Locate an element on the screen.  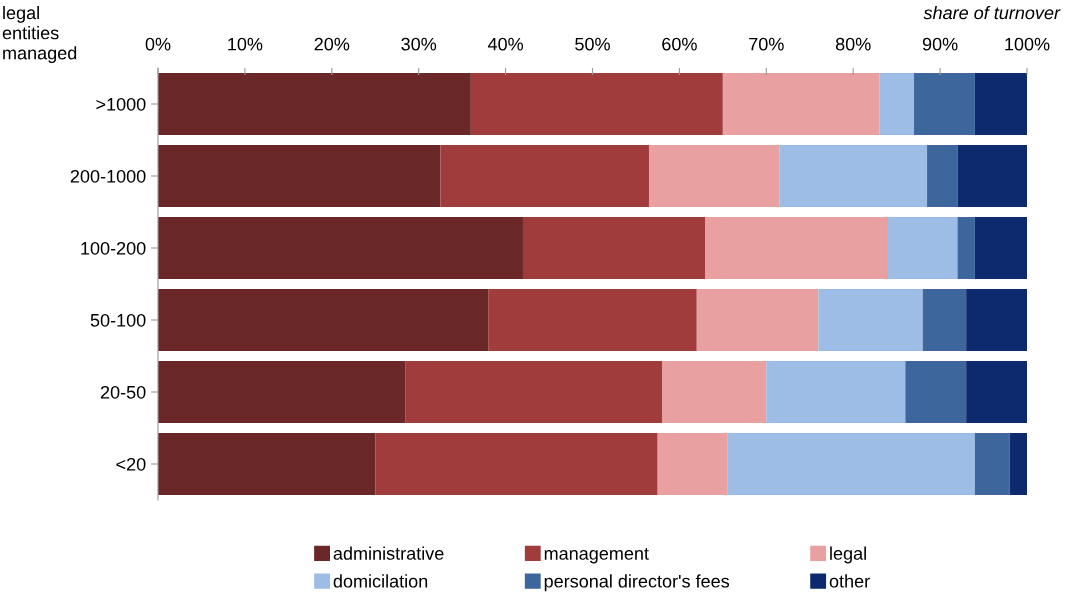
y-tick-label: 100-200 is located at coordinates (113, 248).